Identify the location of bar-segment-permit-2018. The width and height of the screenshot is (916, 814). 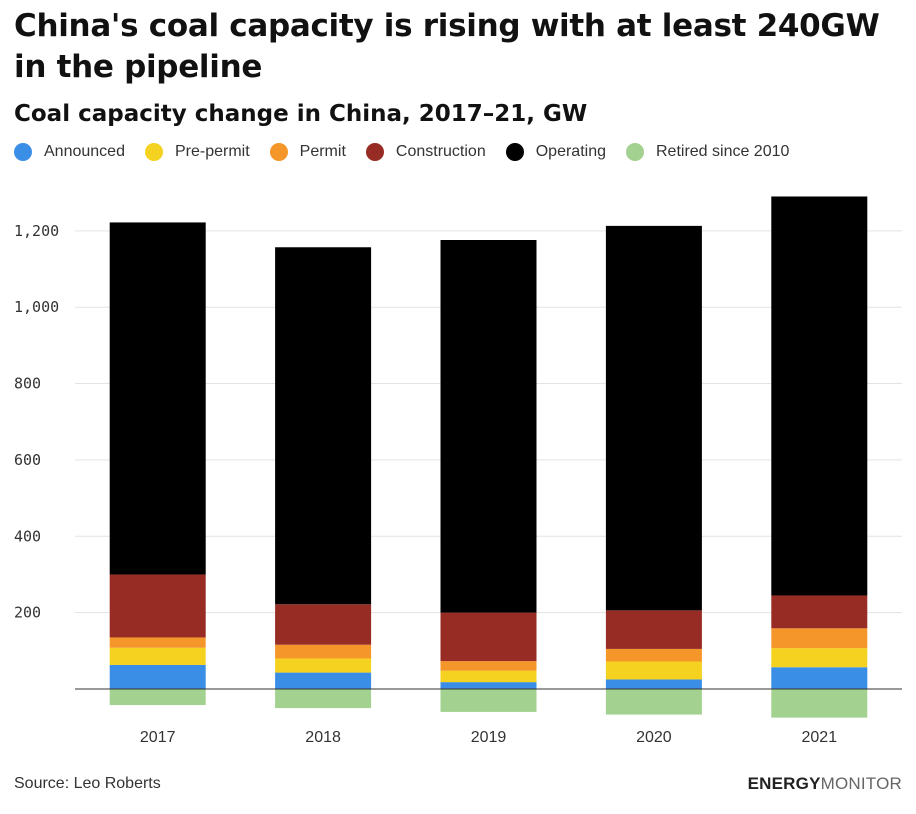
(323, 651).